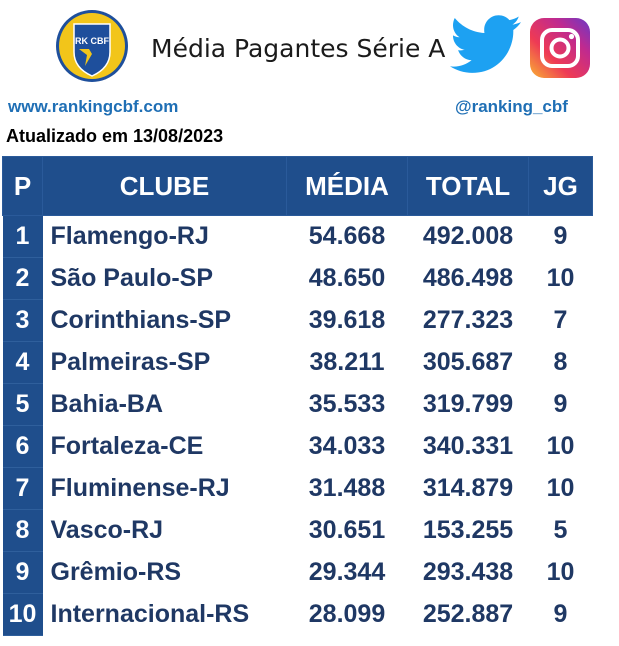  I want to click on media-cell: 29.344, so click(347, 572).